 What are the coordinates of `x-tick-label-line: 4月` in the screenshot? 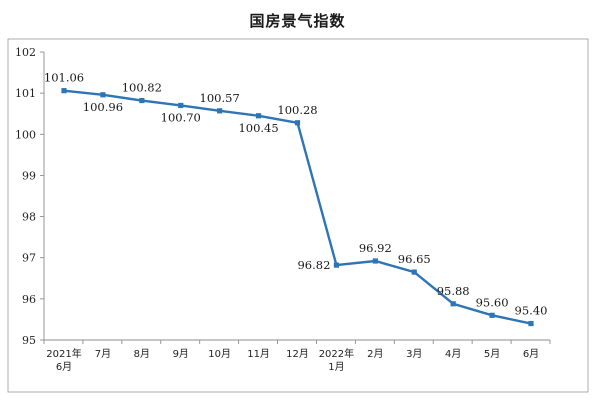 It's located at (453, 354).